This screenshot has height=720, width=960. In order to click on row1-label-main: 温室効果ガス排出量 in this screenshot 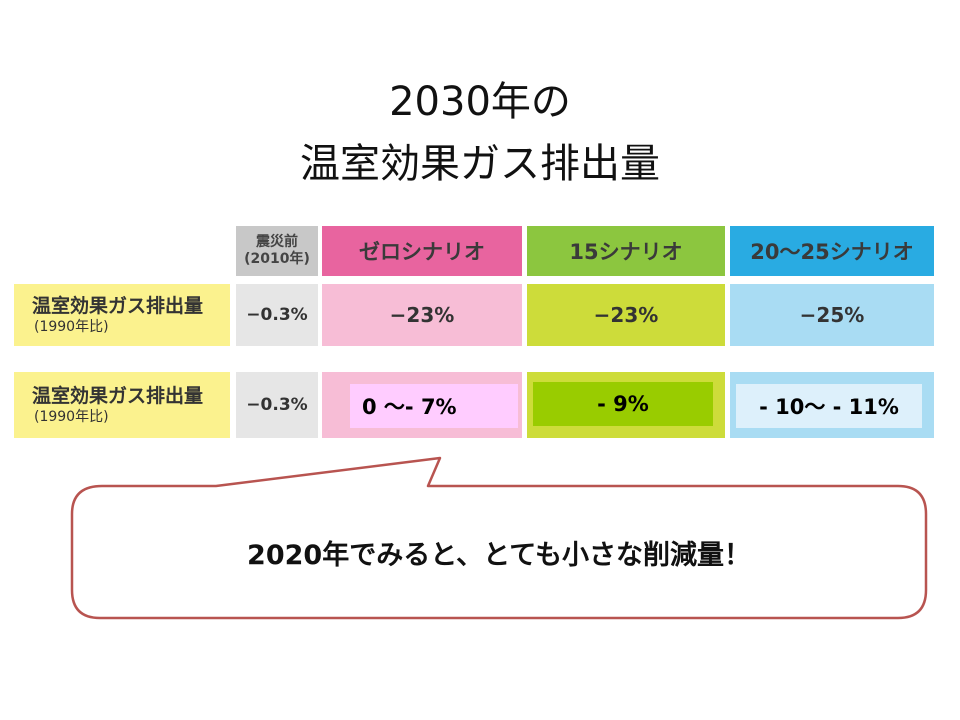, I will do `click(118, 306)`.